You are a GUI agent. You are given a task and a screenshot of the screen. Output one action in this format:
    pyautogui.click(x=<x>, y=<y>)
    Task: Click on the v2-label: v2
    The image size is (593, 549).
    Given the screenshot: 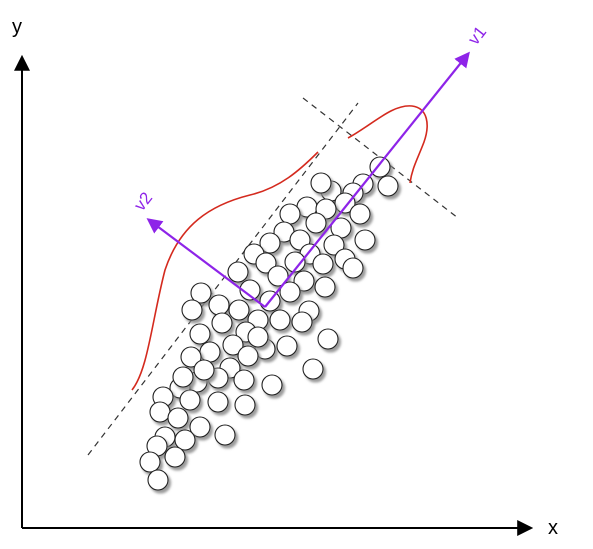 What is the action you would take?
    pyautogui.click(x=143, y=202)
    